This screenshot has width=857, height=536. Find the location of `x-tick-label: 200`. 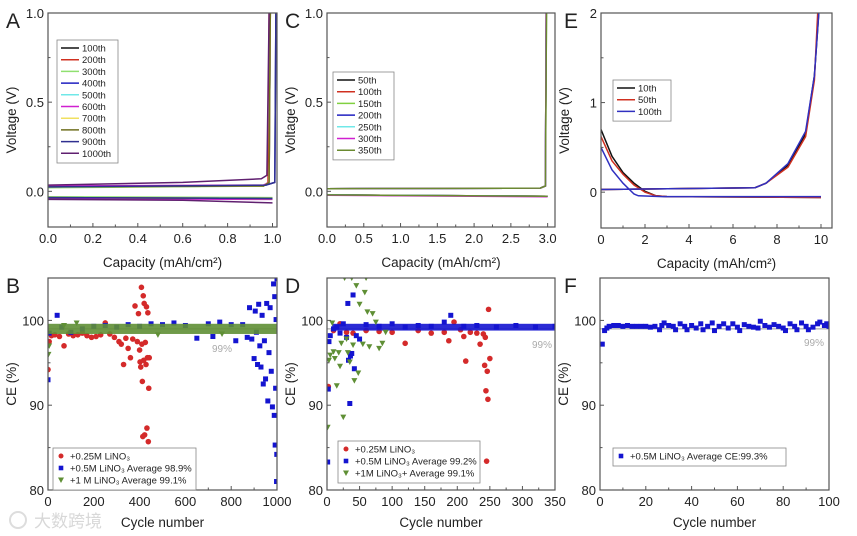

x-tick-label: 200 is located at coordinates (94, 501).